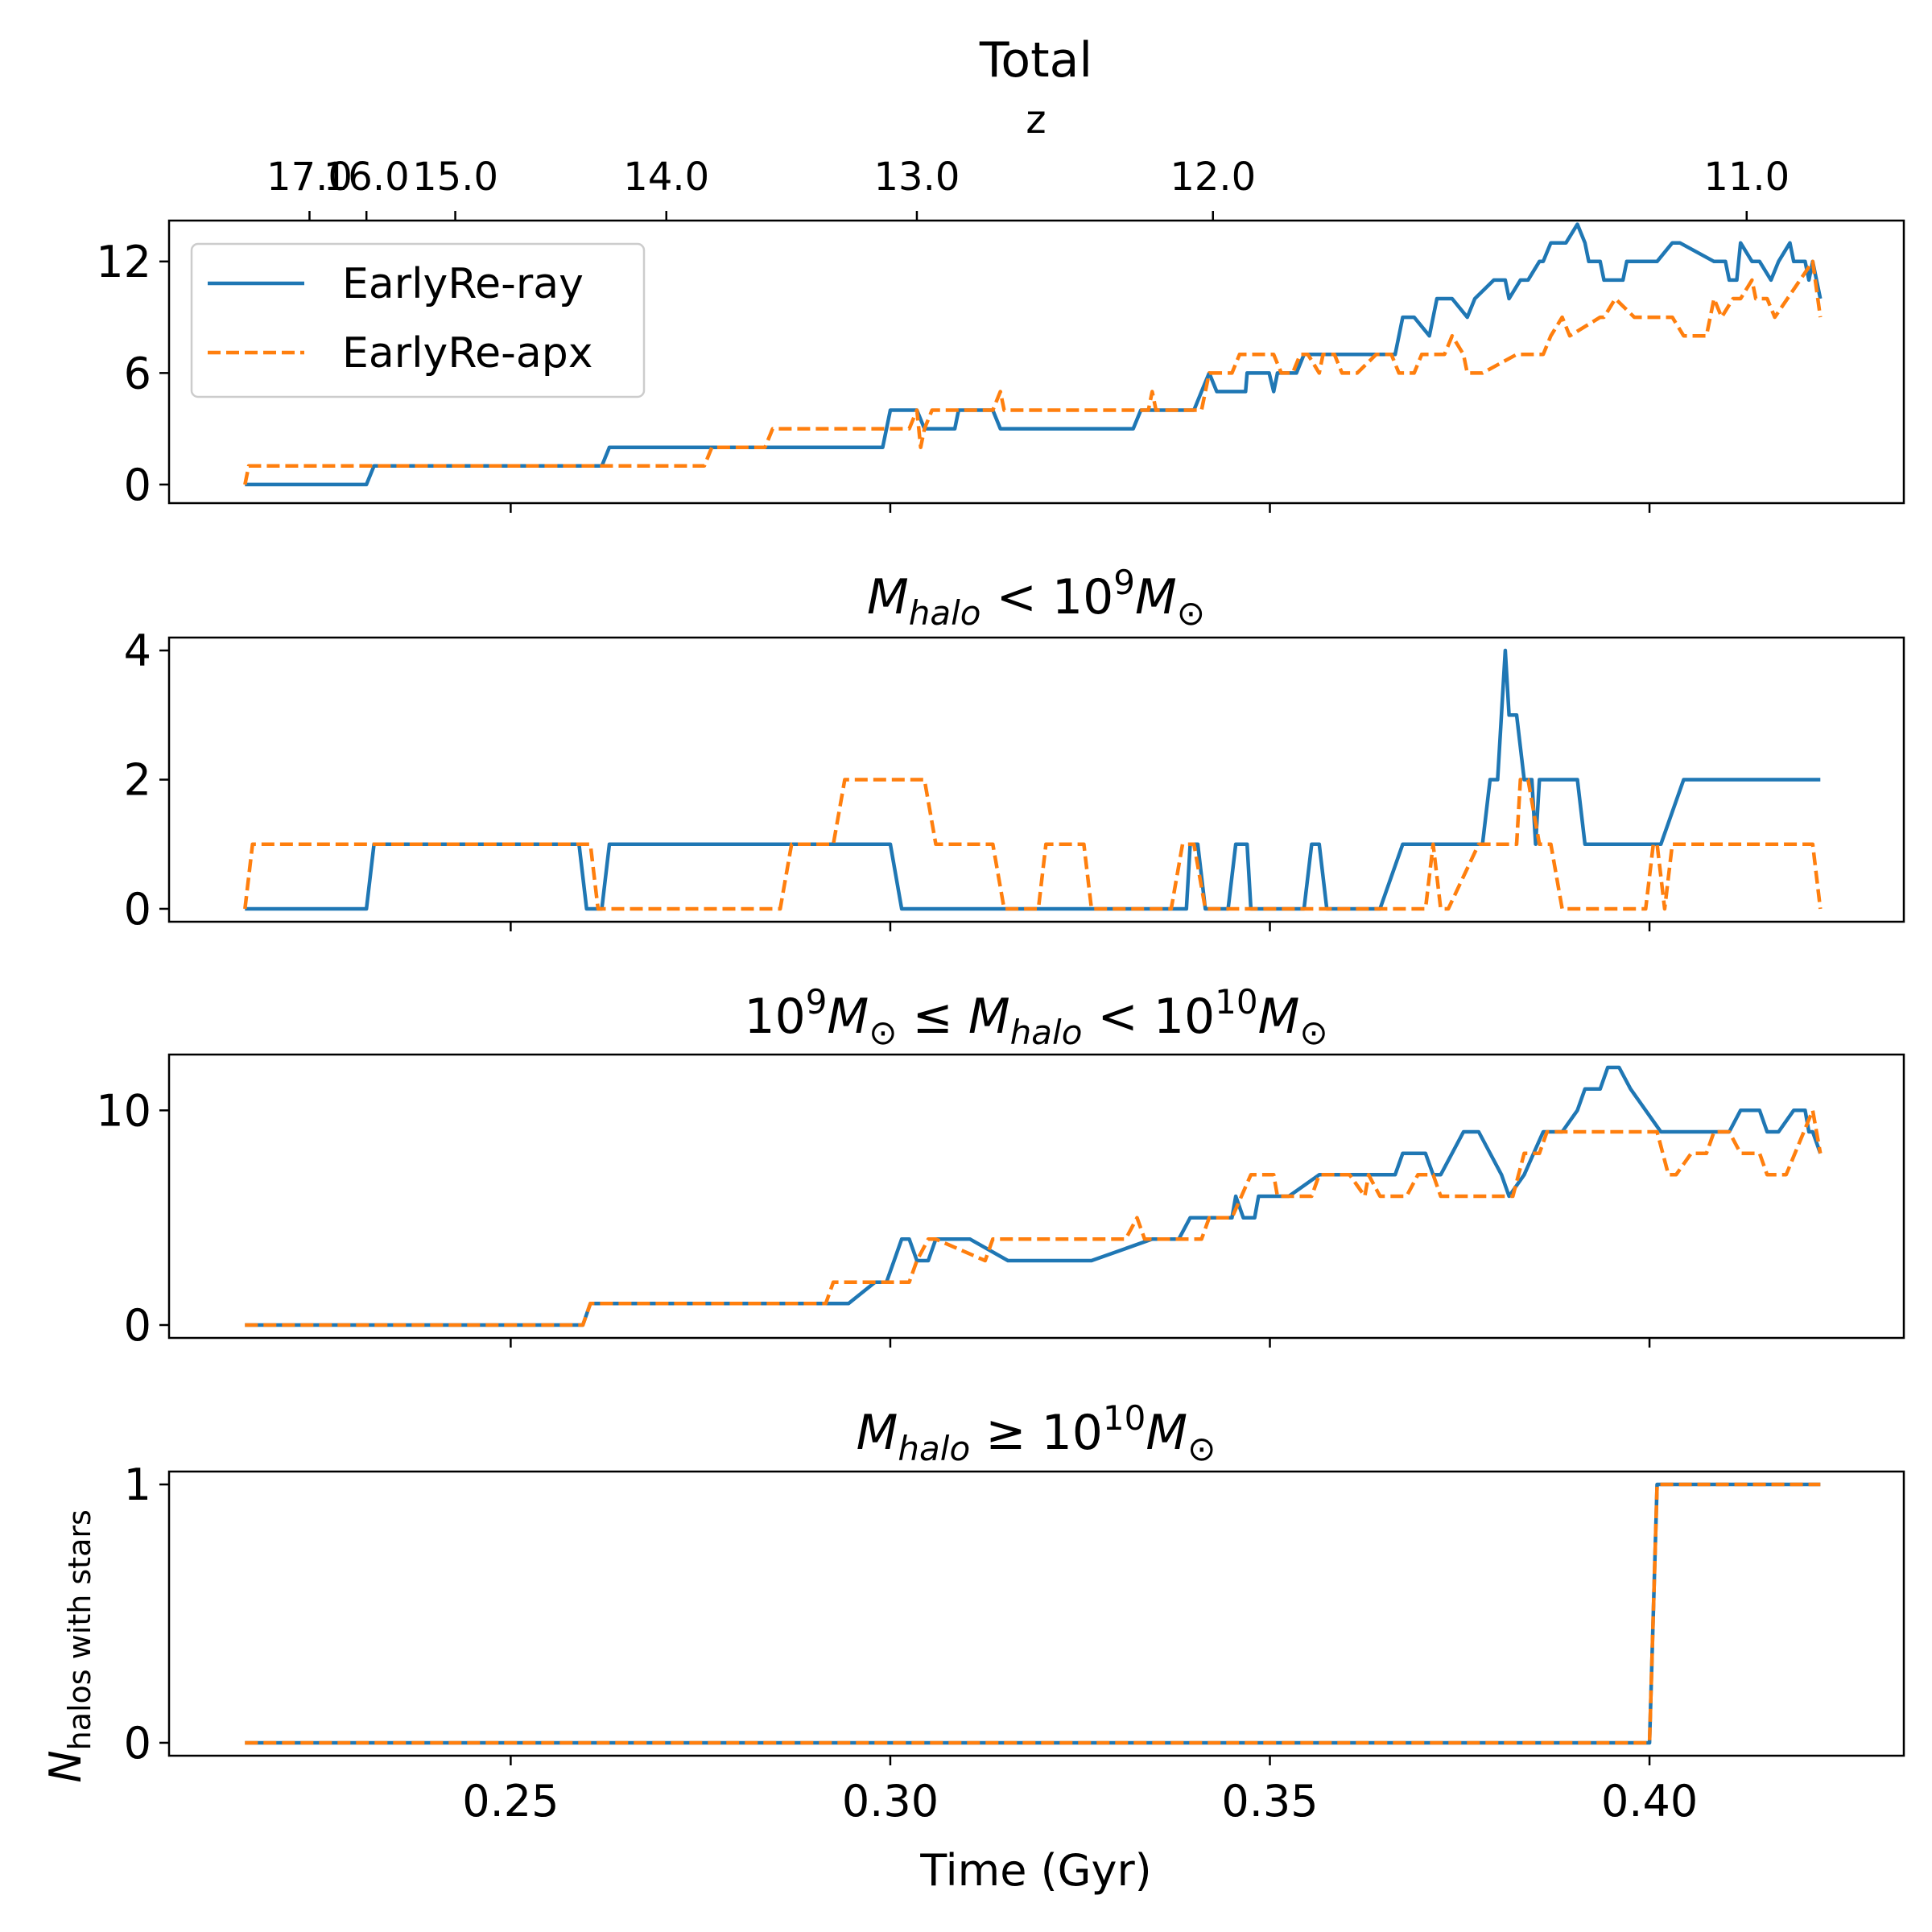 The image size is (1932, 1932). I want to click on y-axis-title: Nhalos with stars, so click(68, 1646).